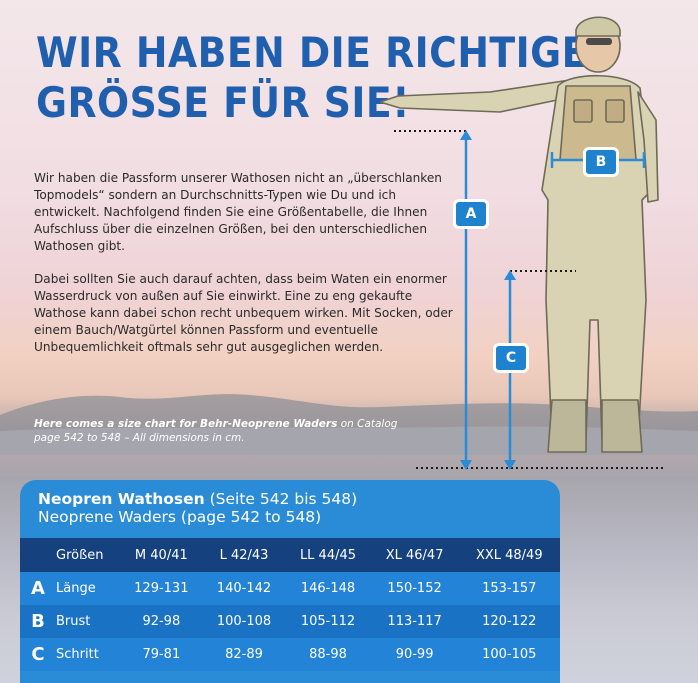 The width and height of the screenshot is (698, 683). What do you see at coordinates (88, 588) in the screenshot?
I see `row-label: Länge` at bounding box center [88, 588].